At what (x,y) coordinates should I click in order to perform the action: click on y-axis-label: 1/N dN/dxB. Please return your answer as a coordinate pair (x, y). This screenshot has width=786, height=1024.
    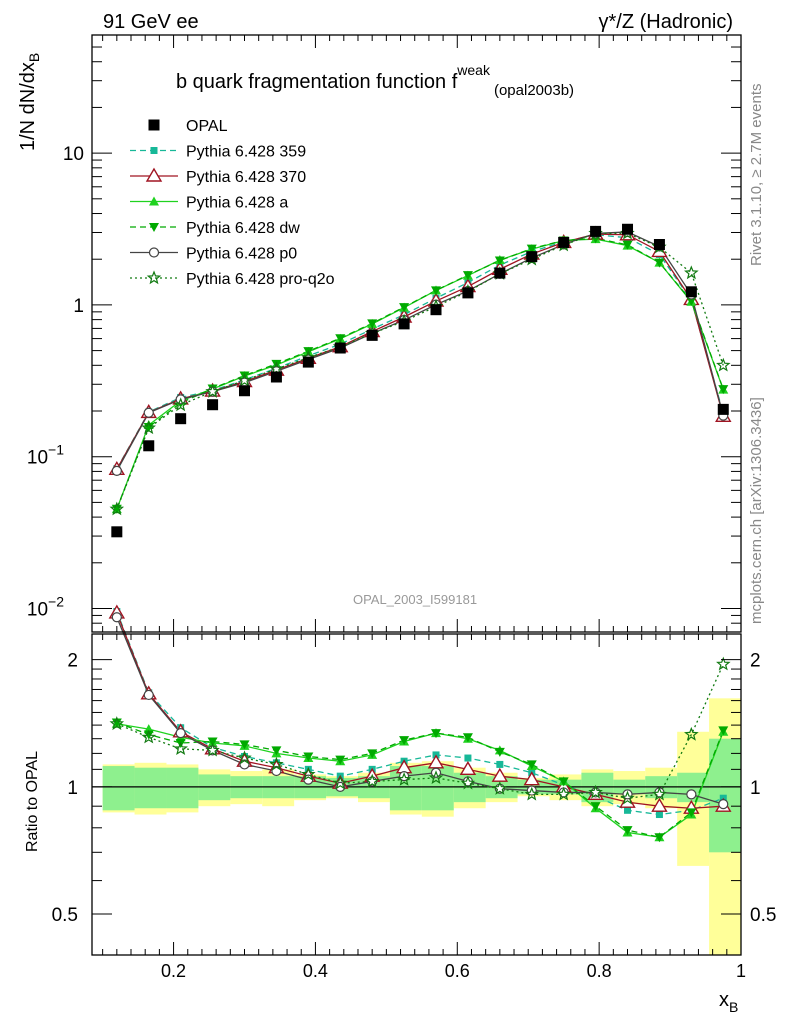
    Looking at the image, I should click on (29, 102).